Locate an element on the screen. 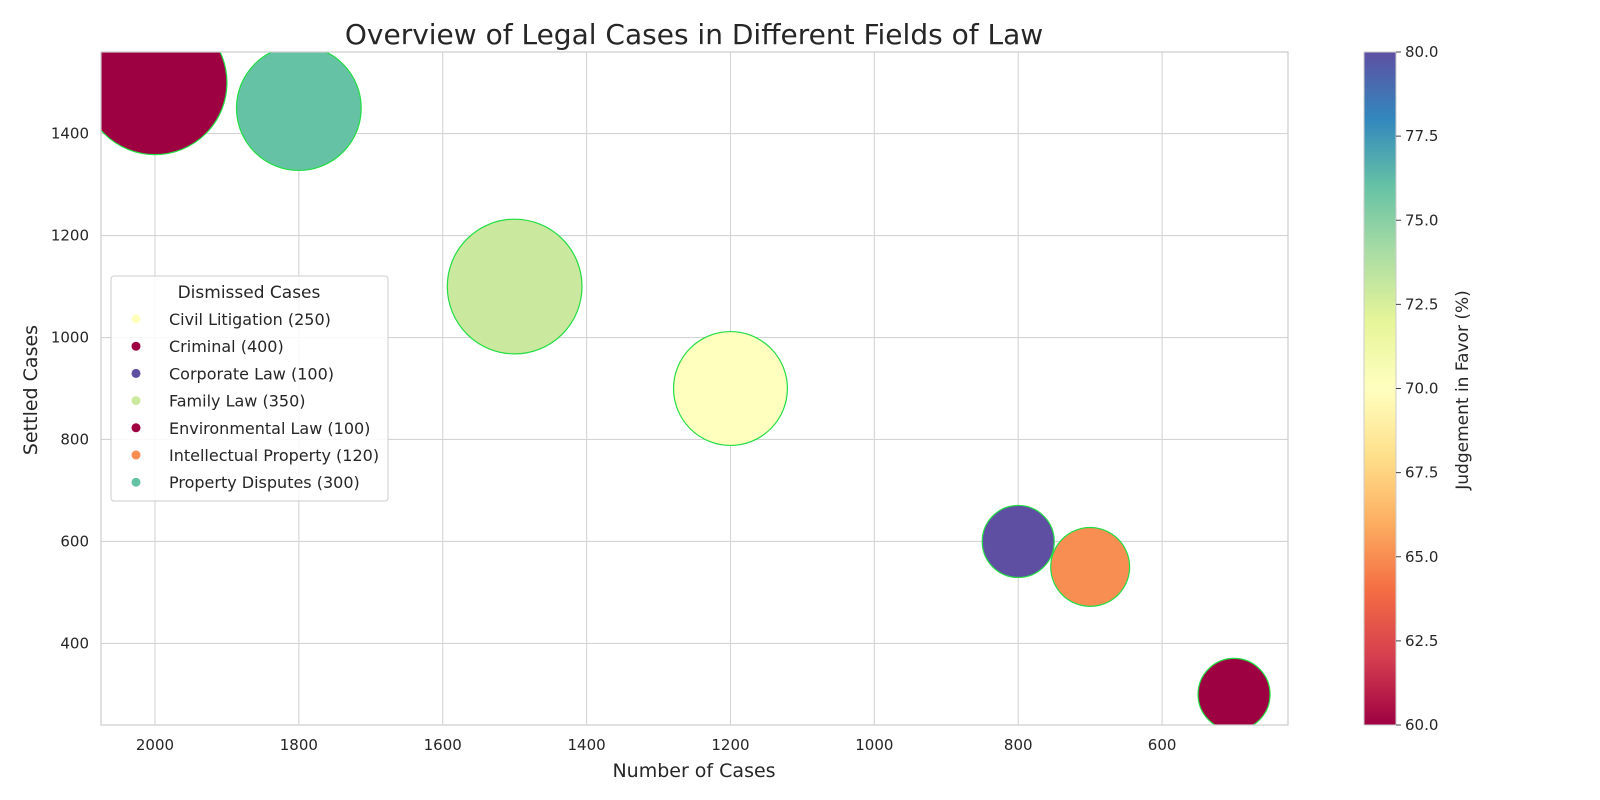 Image resolution: width=1600 pixels, height=800 pixels. y-tick-label: 1200 is located at coordinates (70, 236).